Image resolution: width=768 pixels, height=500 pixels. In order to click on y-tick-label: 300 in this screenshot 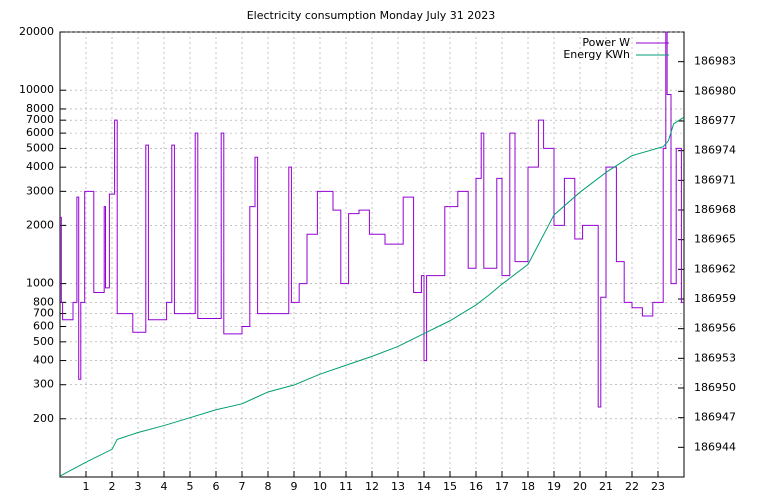, I will do `click(43, 384)`.